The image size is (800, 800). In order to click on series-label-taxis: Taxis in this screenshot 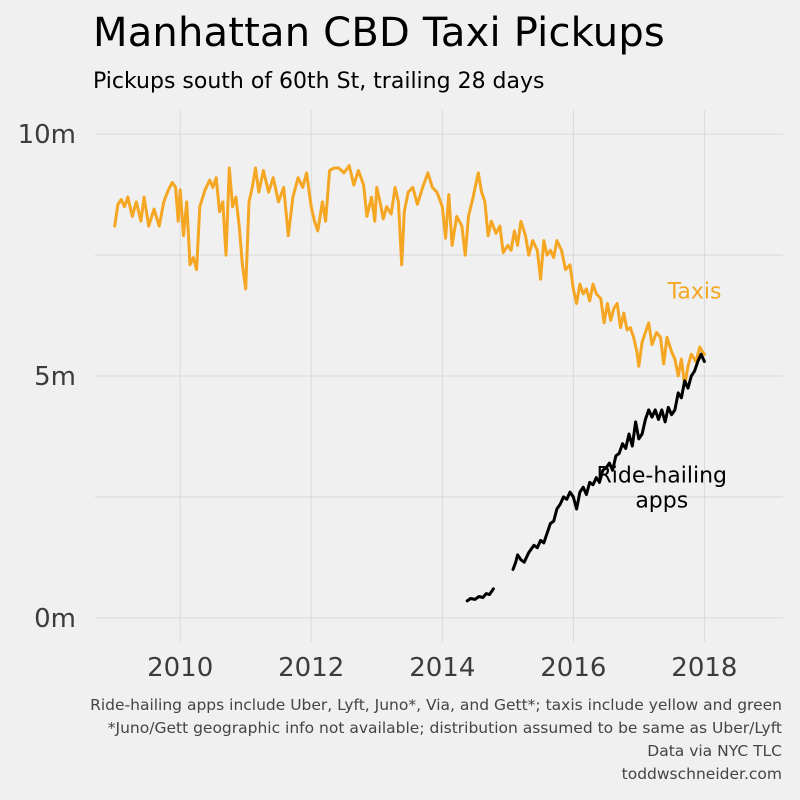, I will do `click(694, 292)`.